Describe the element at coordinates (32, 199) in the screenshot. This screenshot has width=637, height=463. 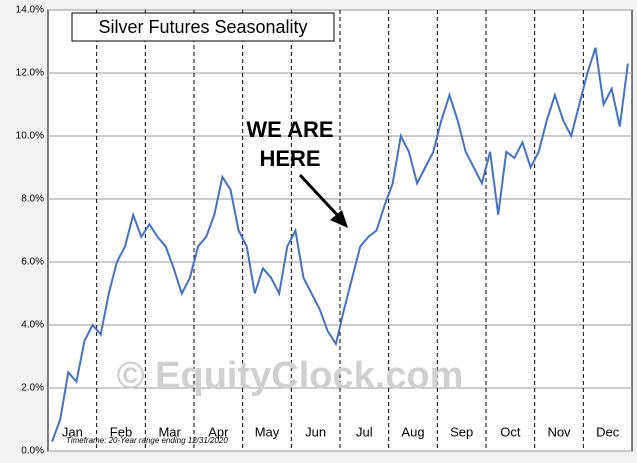
I see `y-tick-label: 8.0%` at that location.